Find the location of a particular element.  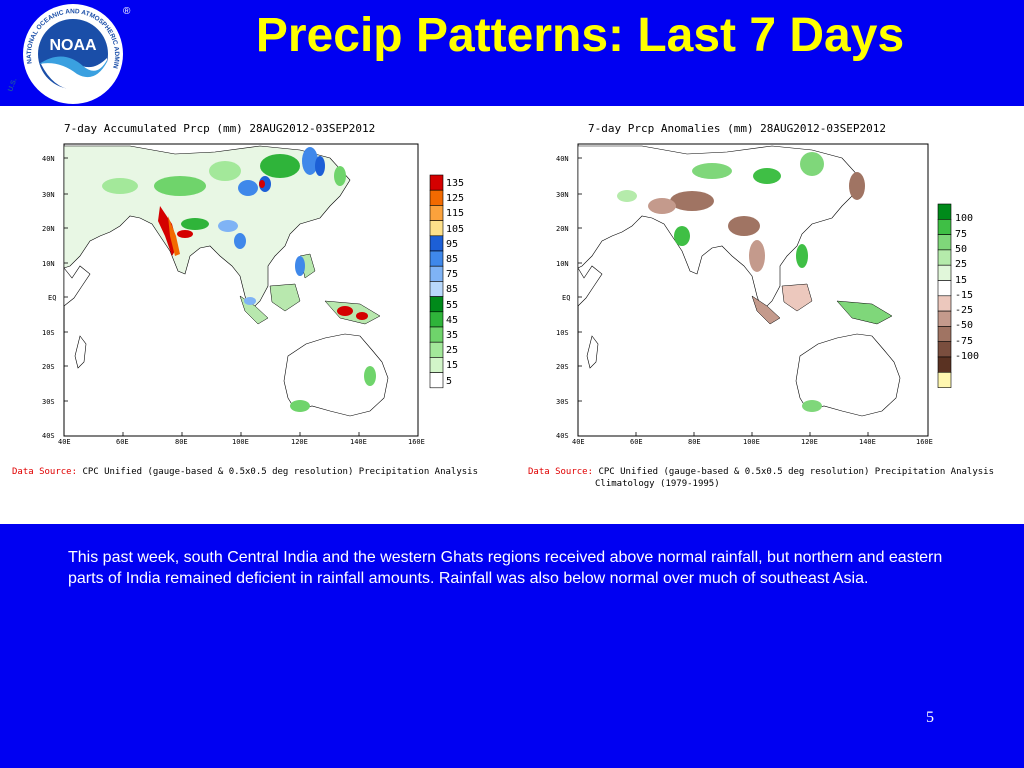

left-legend-label: 45 is located at coordinates (452, 320).